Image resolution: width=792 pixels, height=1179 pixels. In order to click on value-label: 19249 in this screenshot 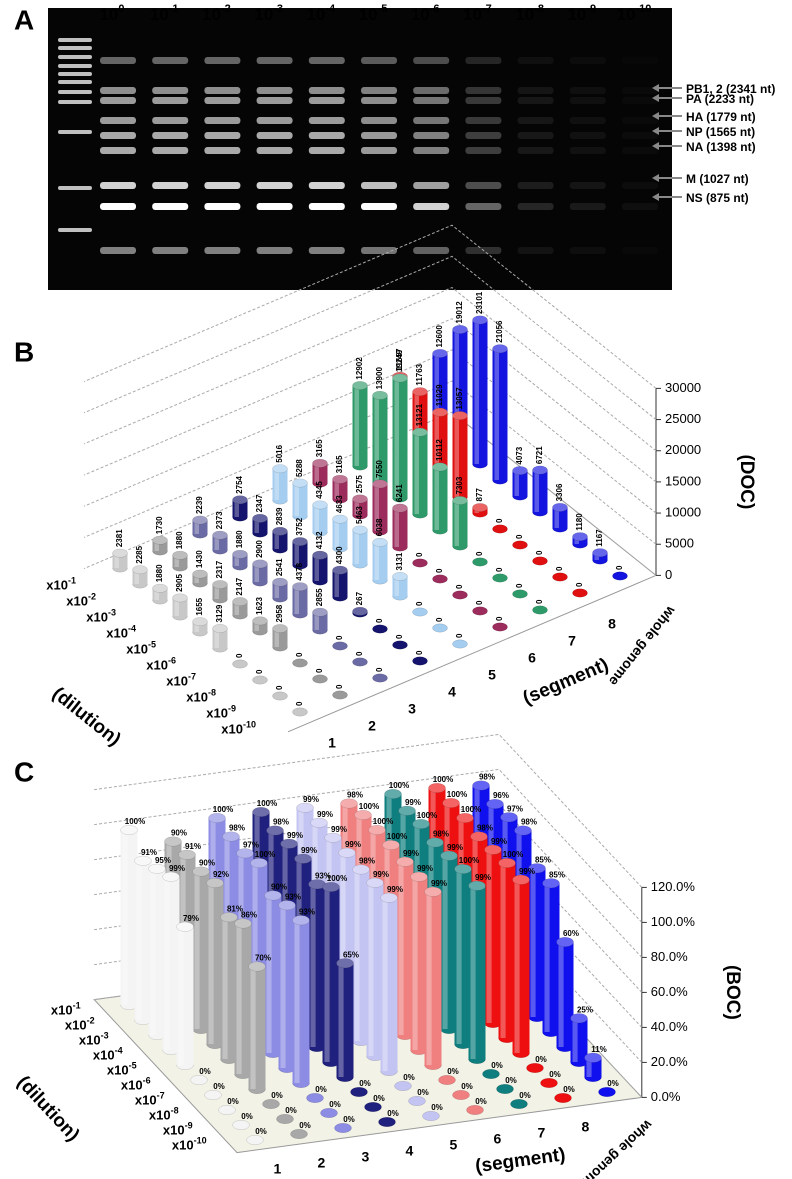, I will do `click(399, 360)`.